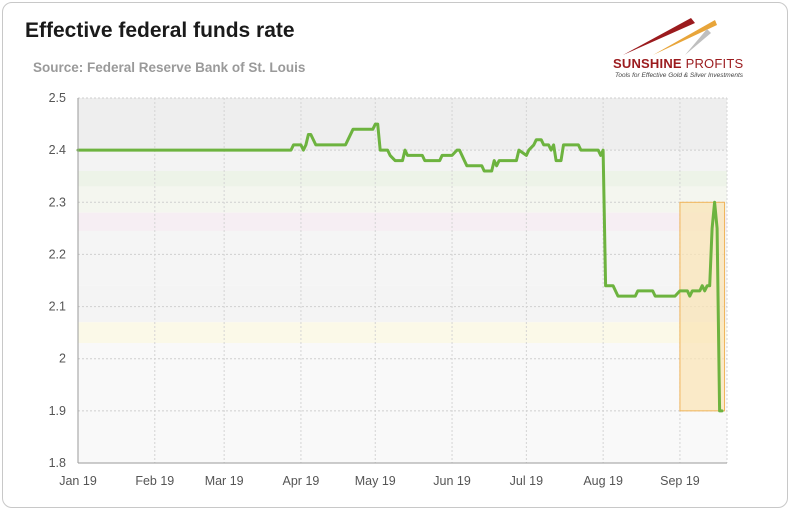 The image size is (790, 510). What do you see at coordinates (647, 63) in the screenshot?
I see `logo-name-bold: SUNSHINE` at bounding box center [647, 63].